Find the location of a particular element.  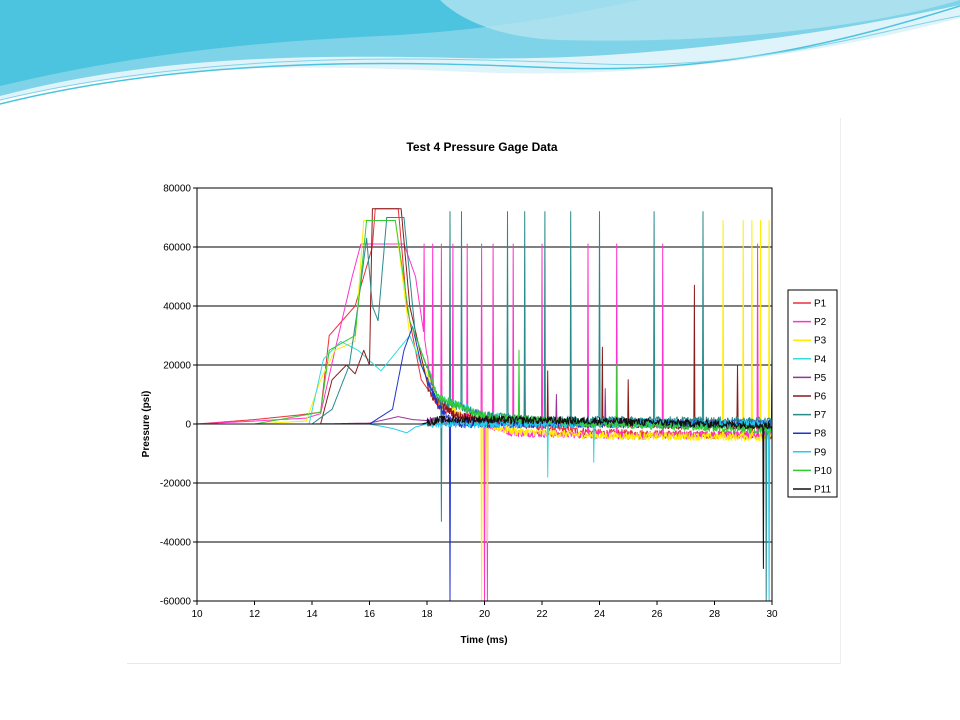

x-tick-label: 16 is located at coordinates (370, 614).